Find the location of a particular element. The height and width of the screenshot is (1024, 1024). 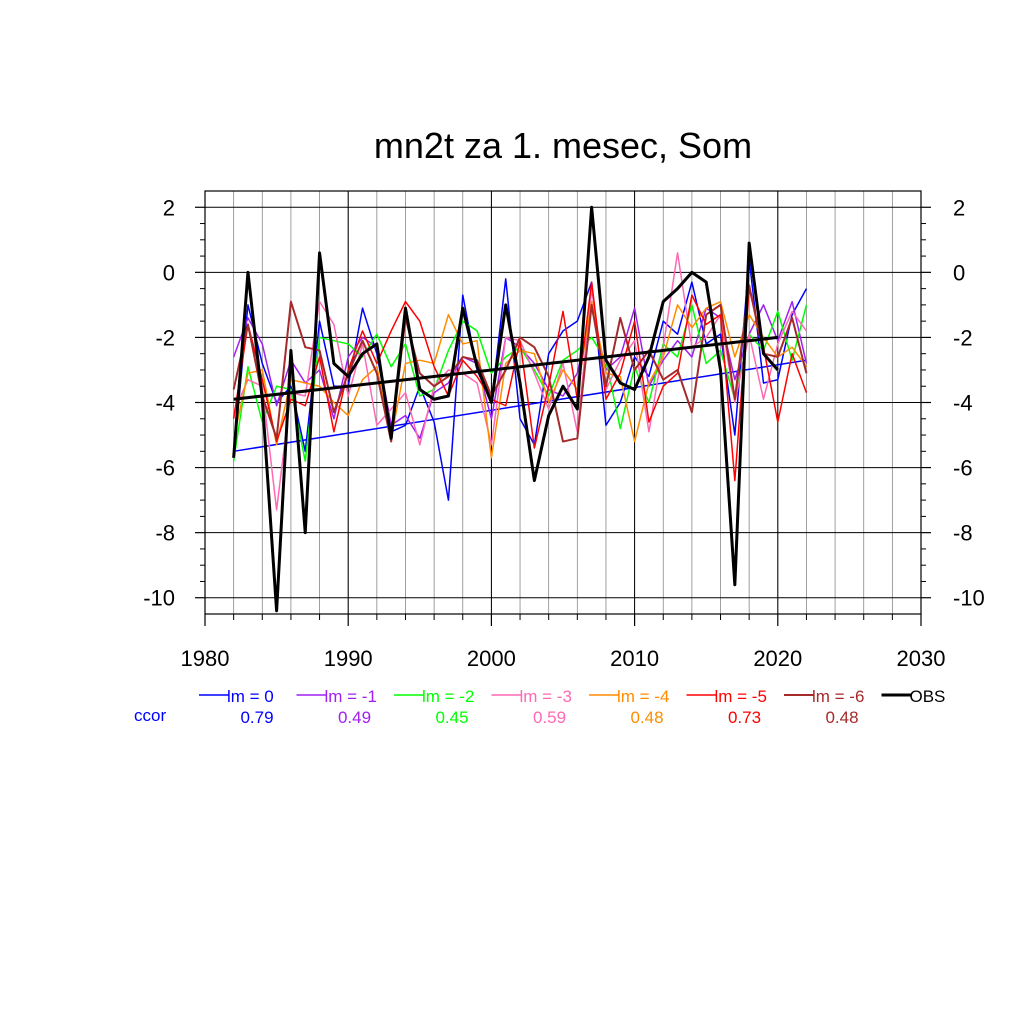

chart-title: mn2t za 1. mesec, Som is located at coordinates (563, 145).